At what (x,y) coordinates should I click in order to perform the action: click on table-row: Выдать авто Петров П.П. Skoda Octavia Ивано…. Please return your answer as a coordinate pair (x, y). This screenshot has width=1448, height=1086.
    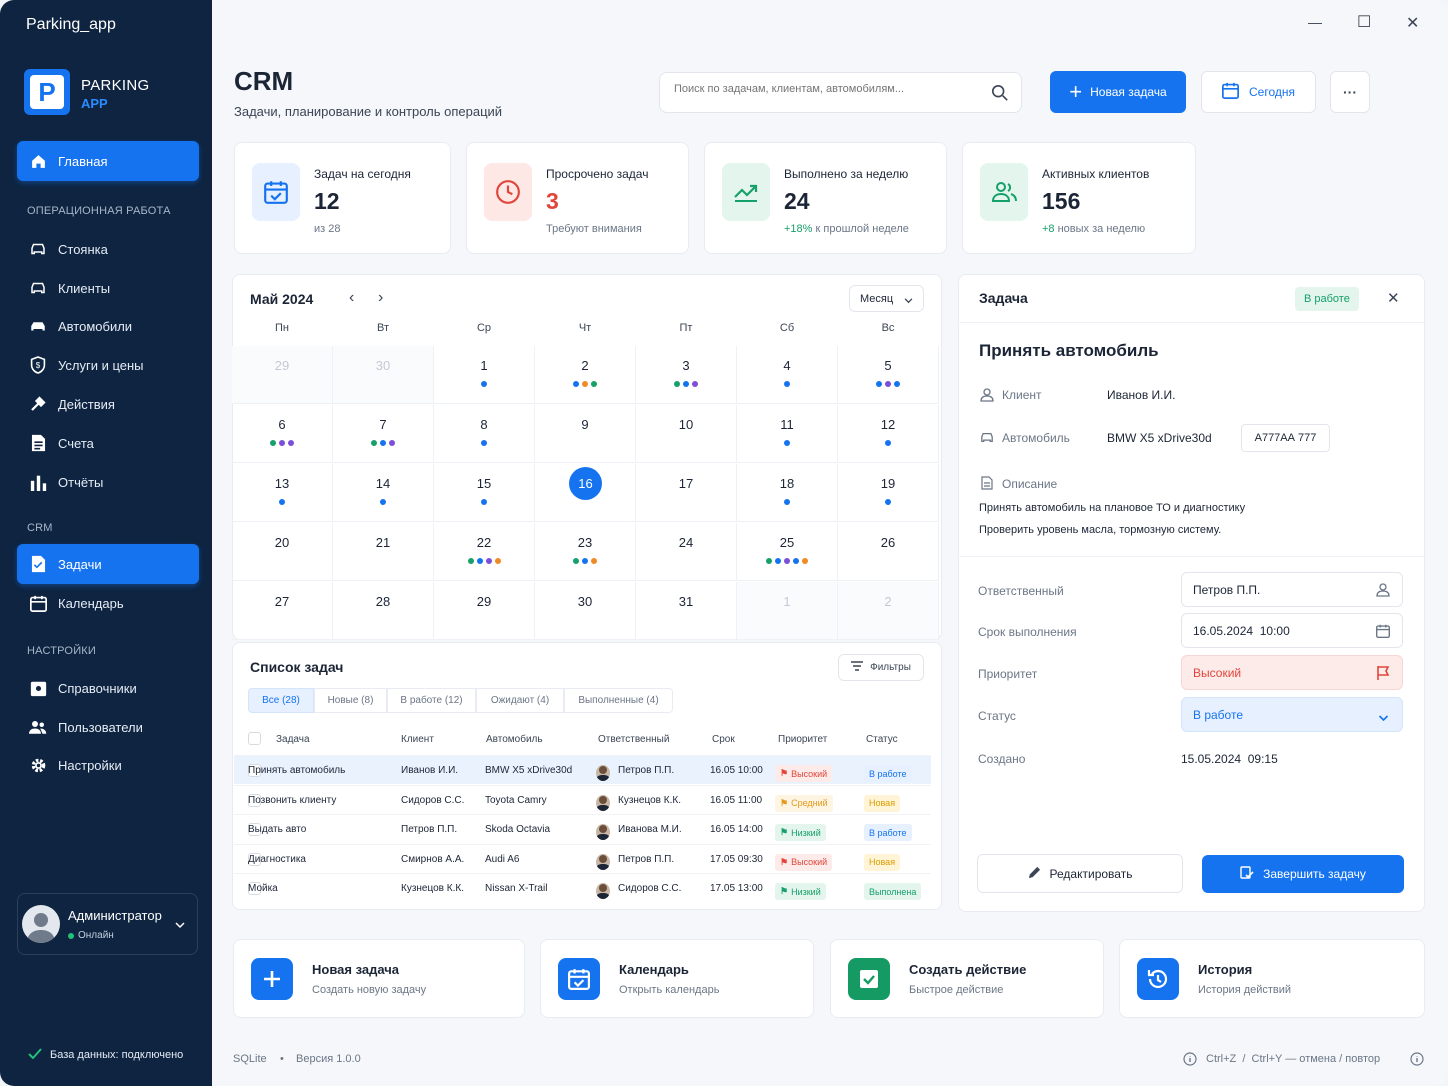
    Looking at the image, I should click on (582, 828).